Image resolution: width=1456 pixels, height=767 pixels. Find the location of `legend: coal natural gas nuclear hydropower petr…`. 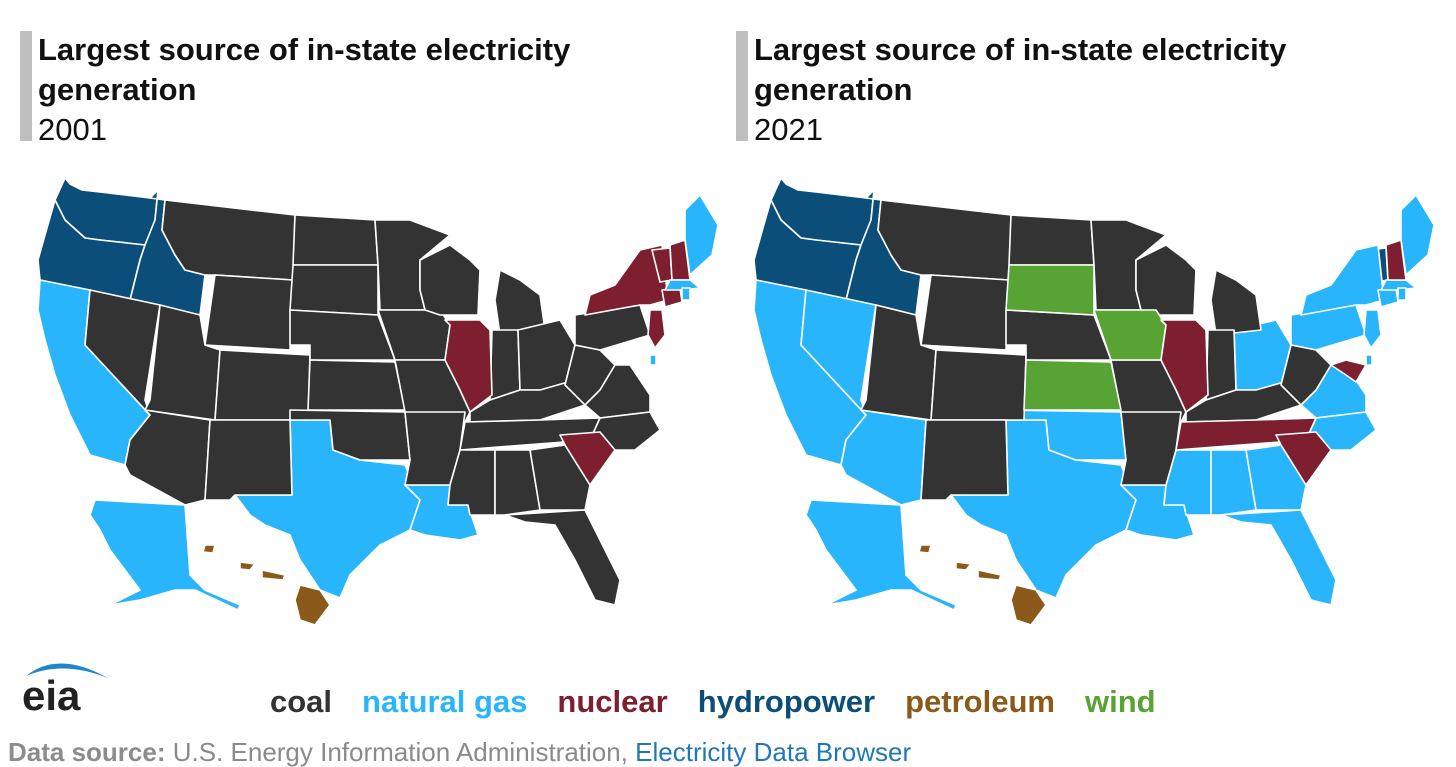

legend: coal natural gas nuclear hydropower petr… is located at coordinates (750, 702).